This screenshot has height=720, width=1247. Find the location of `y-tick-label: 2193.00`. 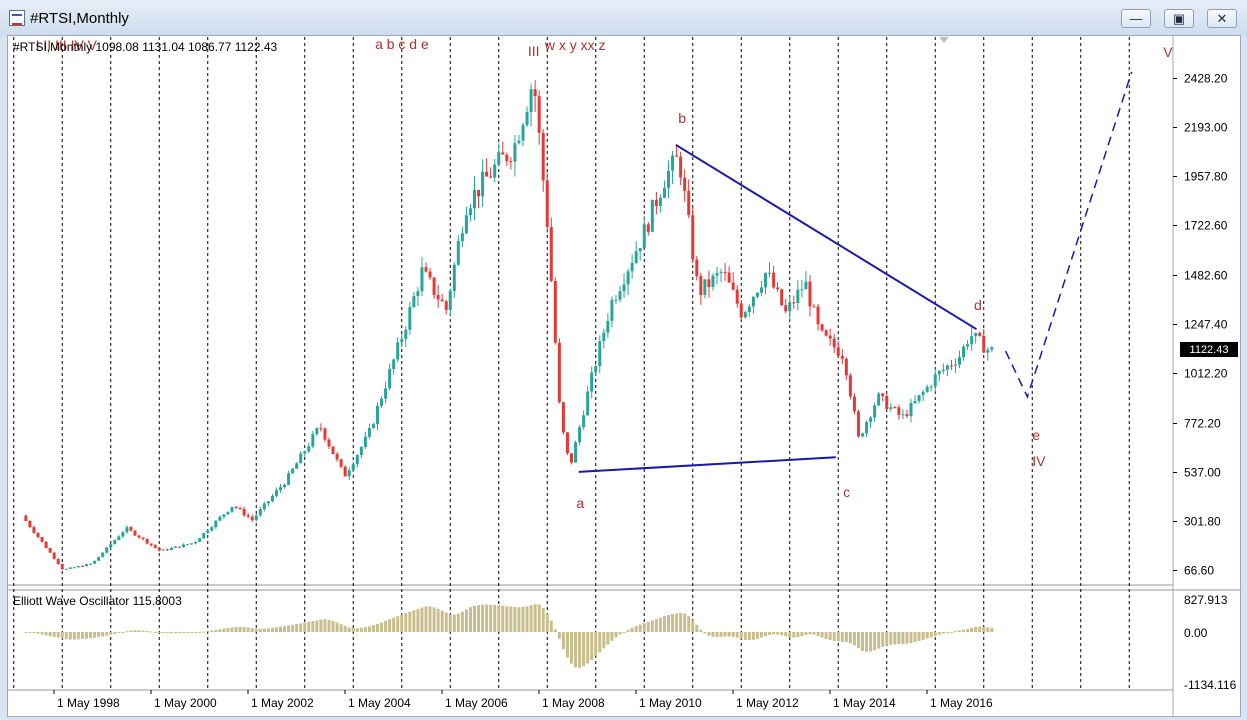

y-tick-label: 2193.00 is located at coordinates (1206, 128).